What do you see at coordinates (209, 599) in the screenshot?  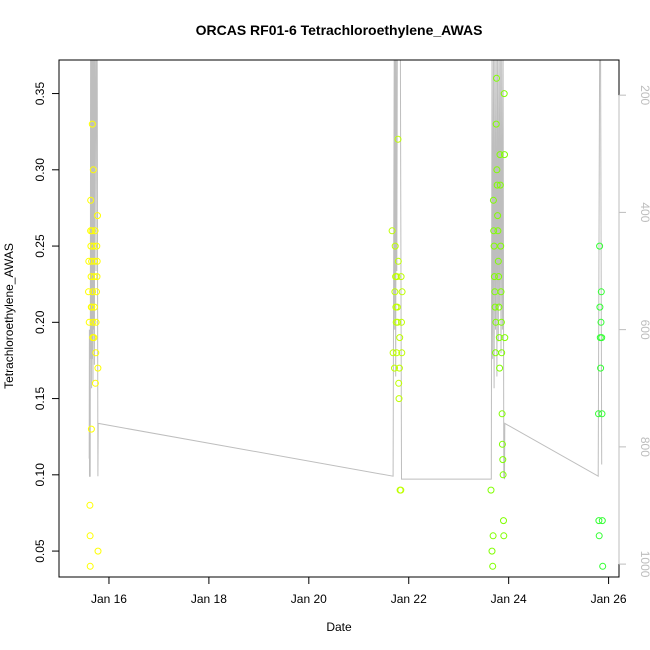 I see `x-tick-label: Jan 18` at bounding box center [209, 599].